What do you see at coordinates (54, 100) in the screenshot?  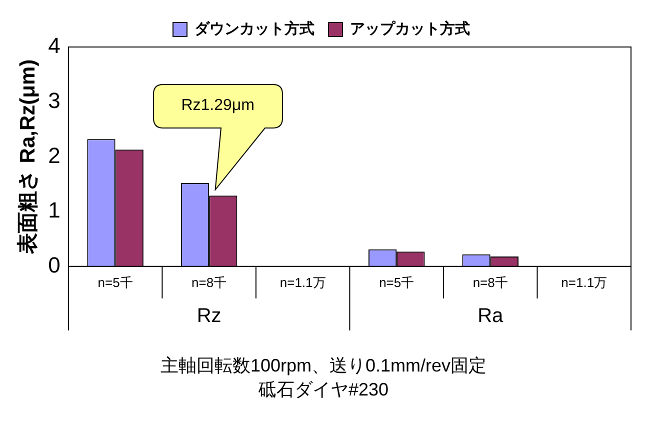 I see `y-tick-label: 3` at bounding box center [54, 100].